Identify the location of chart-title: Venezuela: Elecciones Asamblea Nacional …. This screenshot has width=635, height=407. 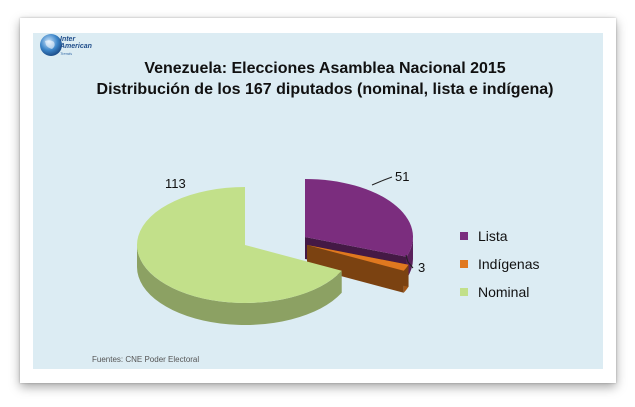
(325, 68).